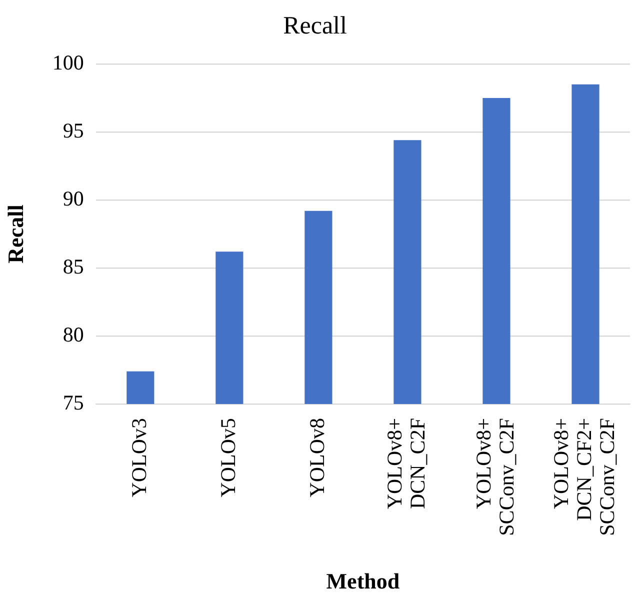 The height and width of the screenshot is (604, 636). I want to click on y-tick-label: 75, so click(73, 402).